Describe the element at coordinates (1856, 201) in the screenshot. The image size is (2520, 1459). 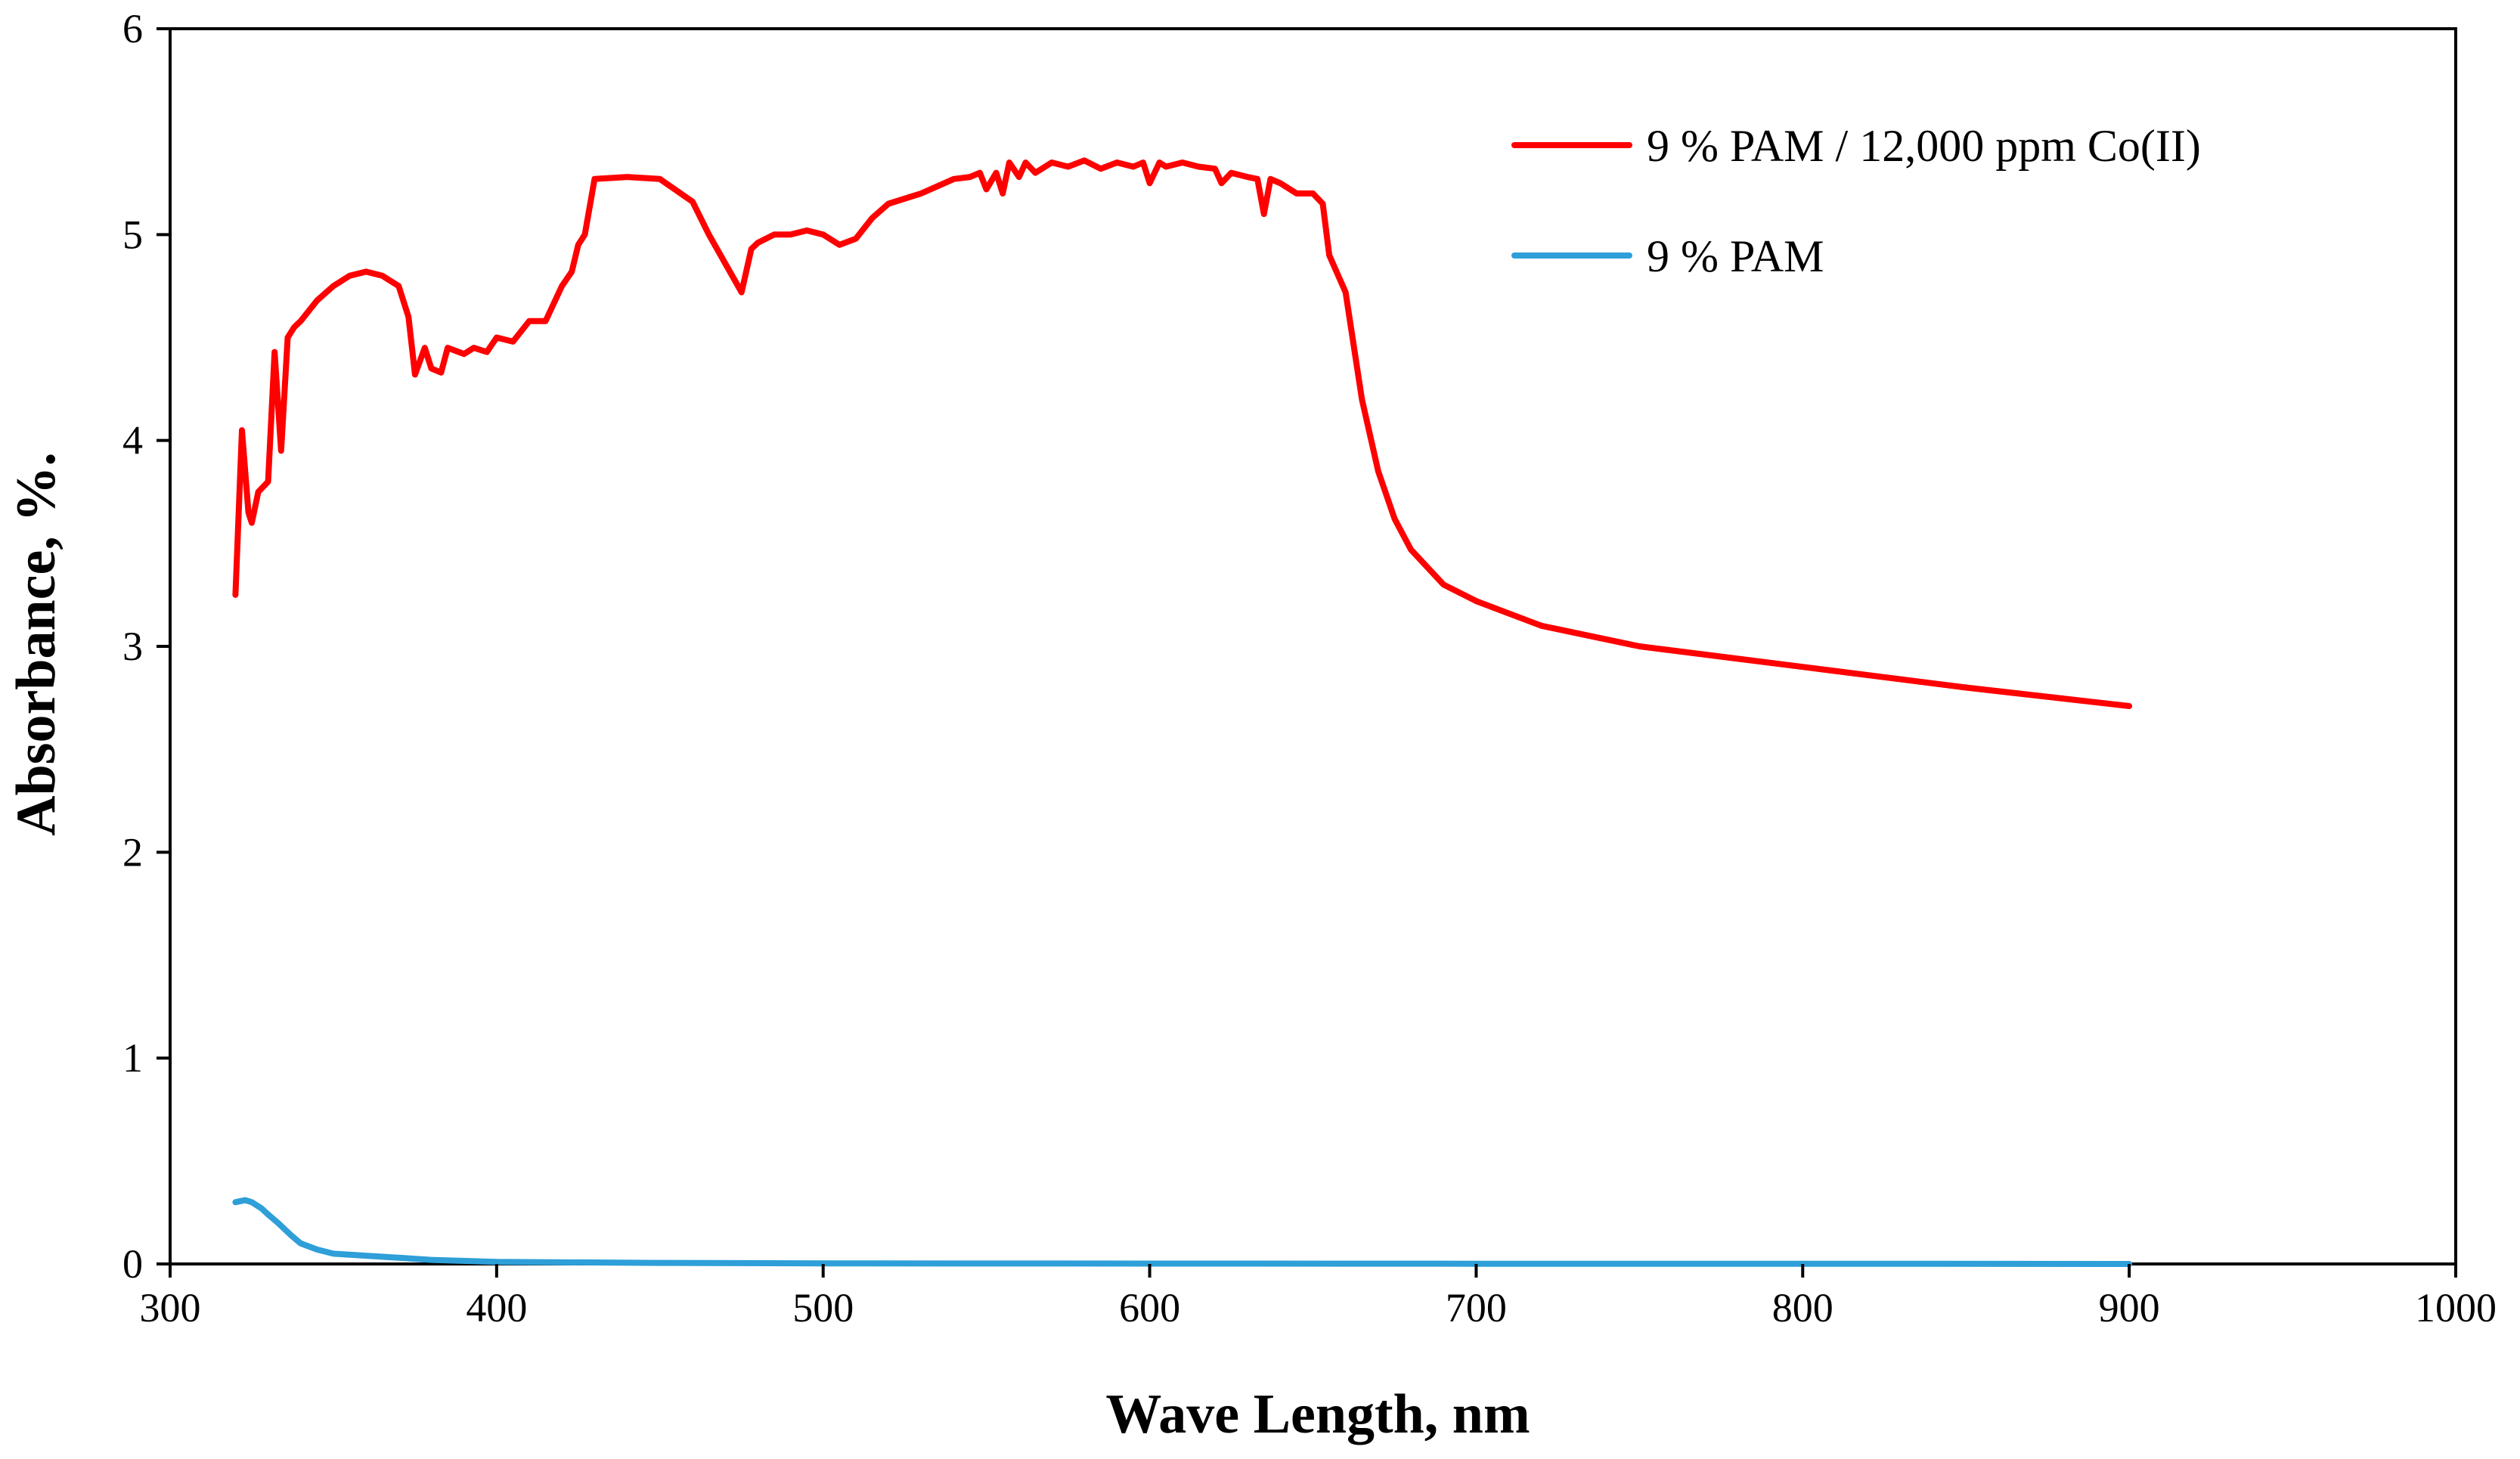
I see `legend: 9 % PAM / 12,000 ppm Co(II) 9 % PAM` at that location.